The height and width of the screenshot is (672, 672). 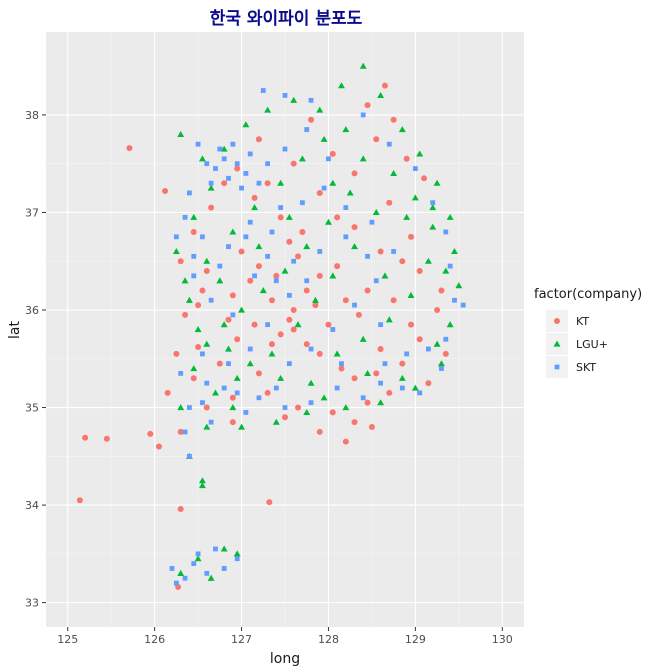 I want to click on legend-label: SKT, so click(x=586, y=367).